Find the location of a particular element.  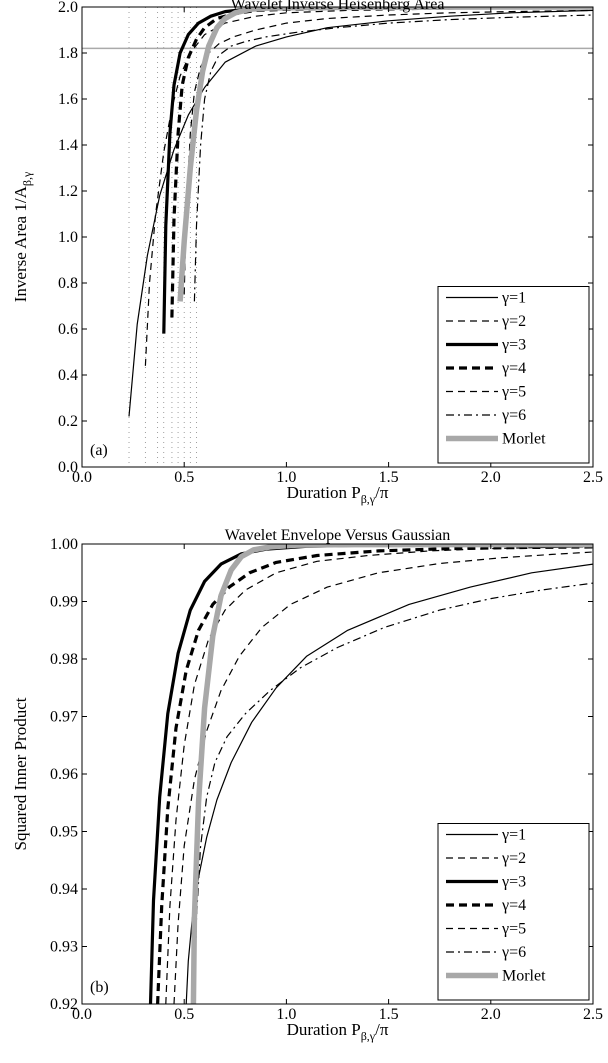

y-tick-label: 0.6 is located at coordinates (68, 329).